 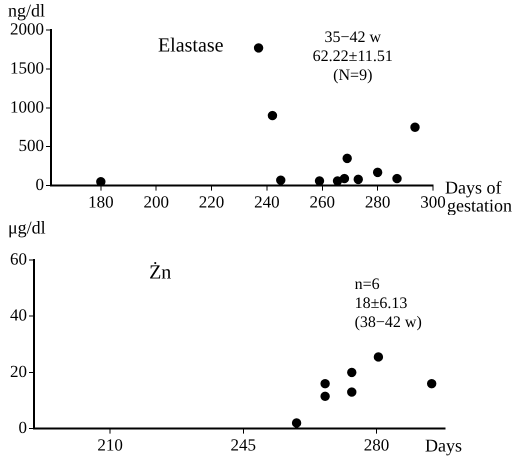 I want to click on y-tick-label: 20, so click(x=18, y=371).